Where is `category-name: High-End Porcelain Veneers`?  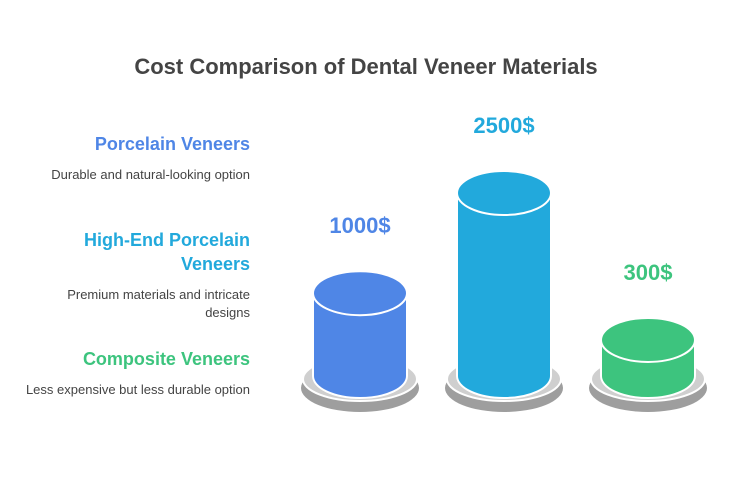 category-name: High-End Porcelain Veneers is located at coordinates (166, 252).